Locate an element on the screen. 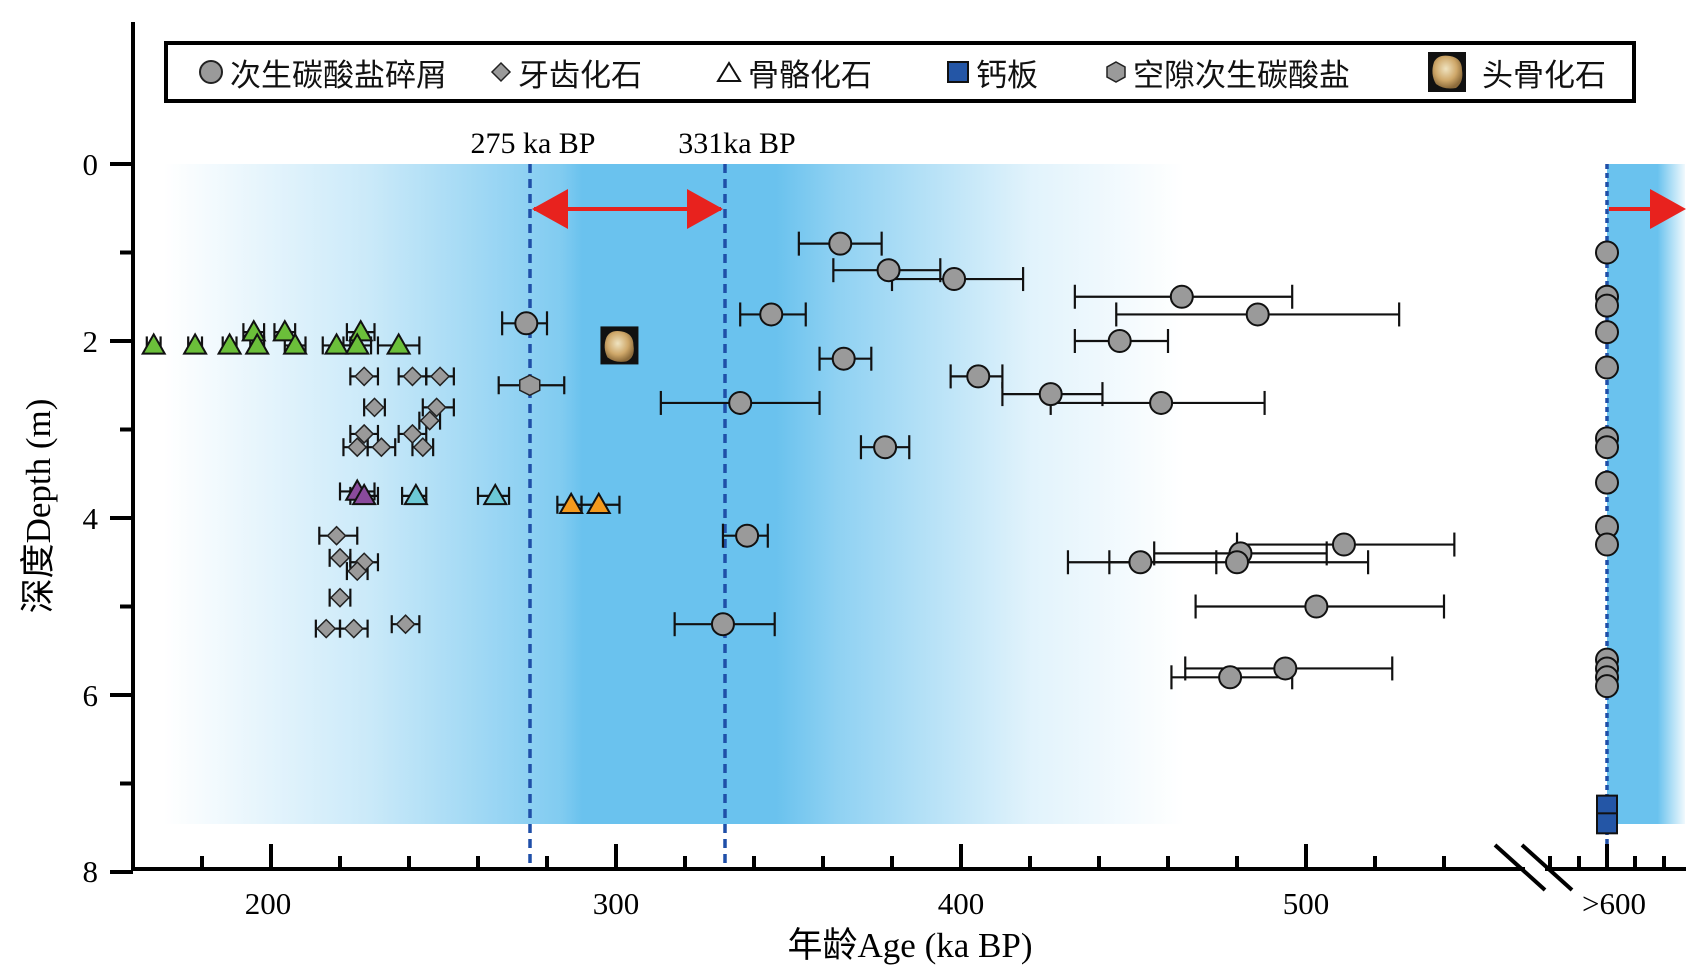 The image size is (1708, 976). legend-label: 钙板 is located at coordinates (1007, 75).